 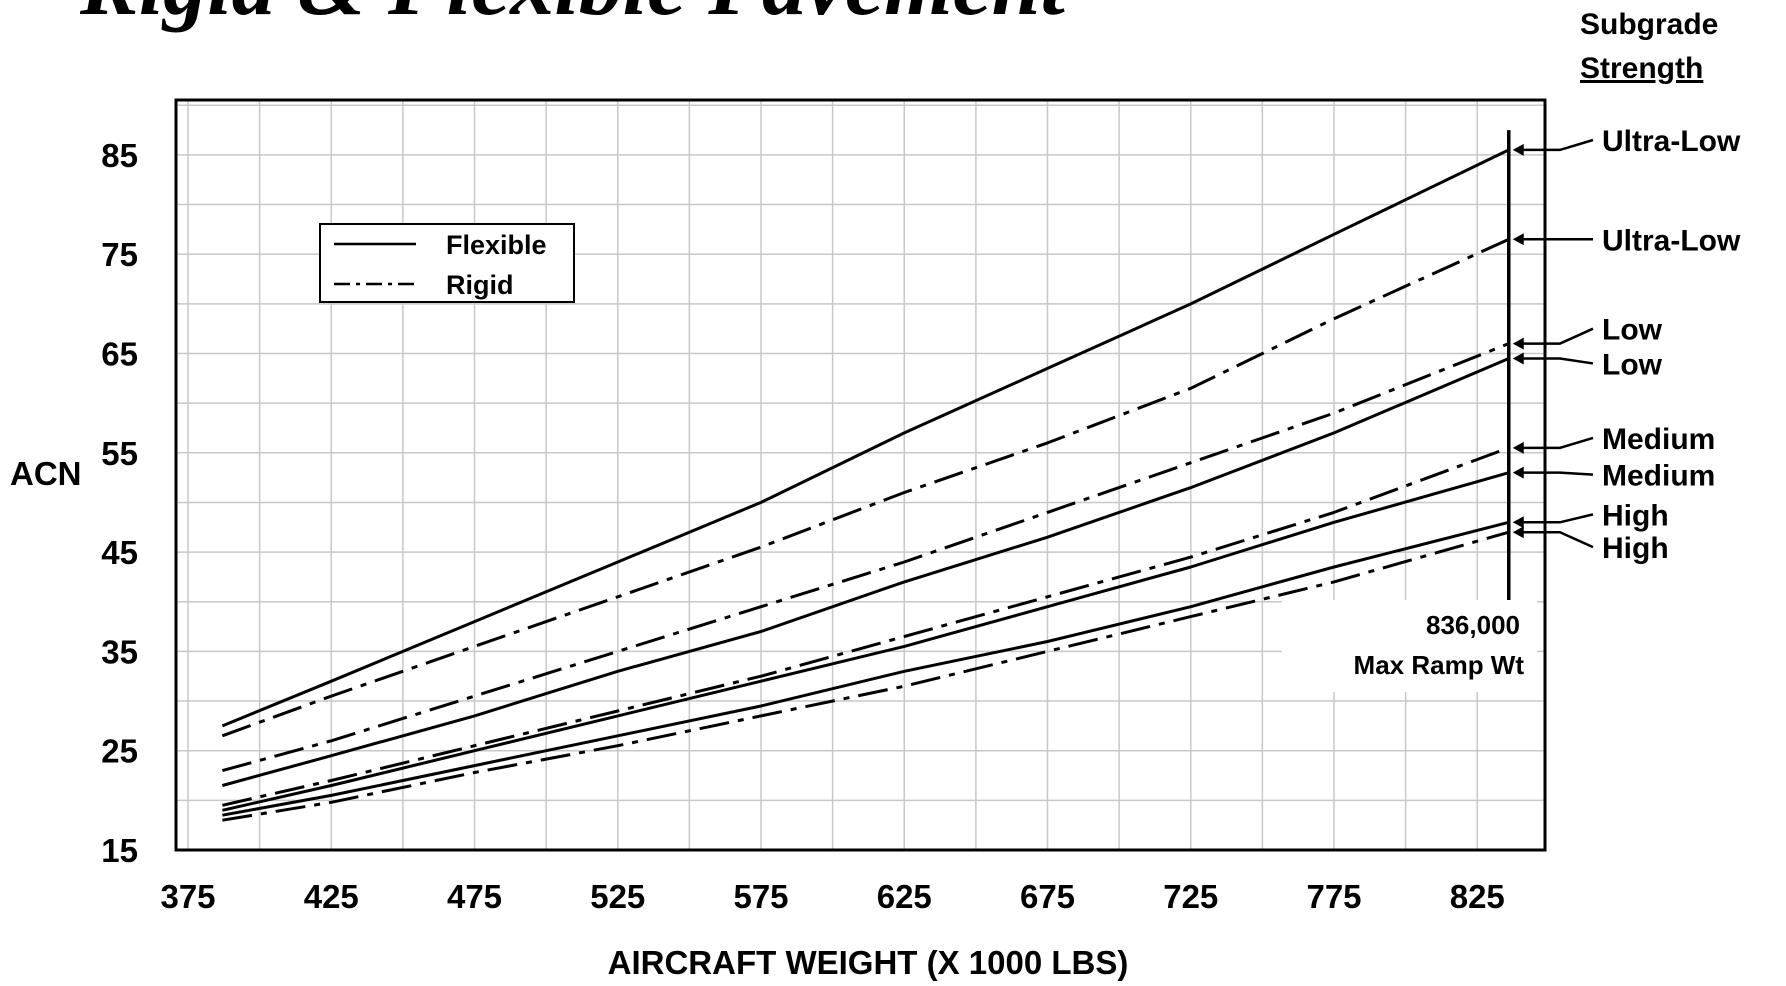 What do you see at coordinates (1439, 665) in the screenshot?
I see `max-weight-caption: Max Ramp Wt` at bounding box center [1439, 665].